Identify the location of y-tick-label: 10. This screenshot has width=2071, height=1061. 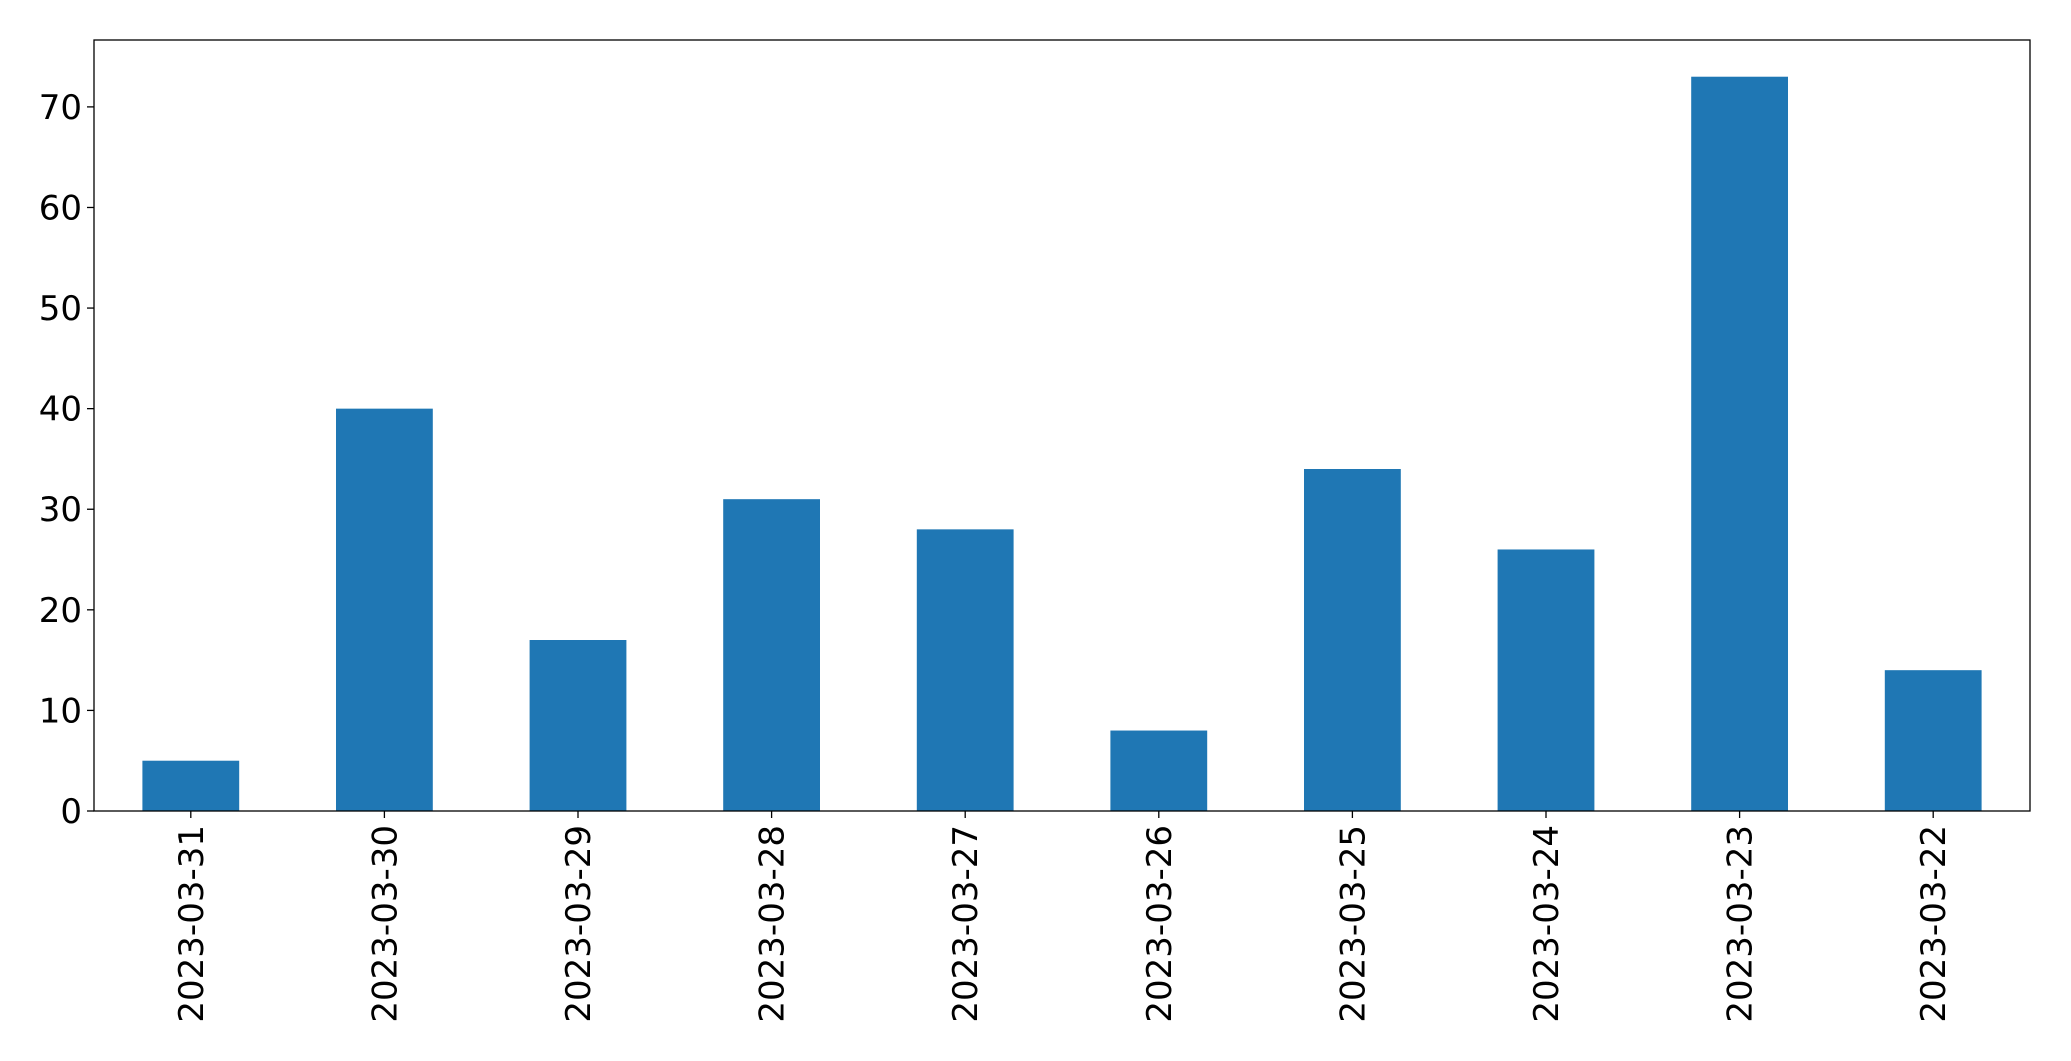
(60, 711).